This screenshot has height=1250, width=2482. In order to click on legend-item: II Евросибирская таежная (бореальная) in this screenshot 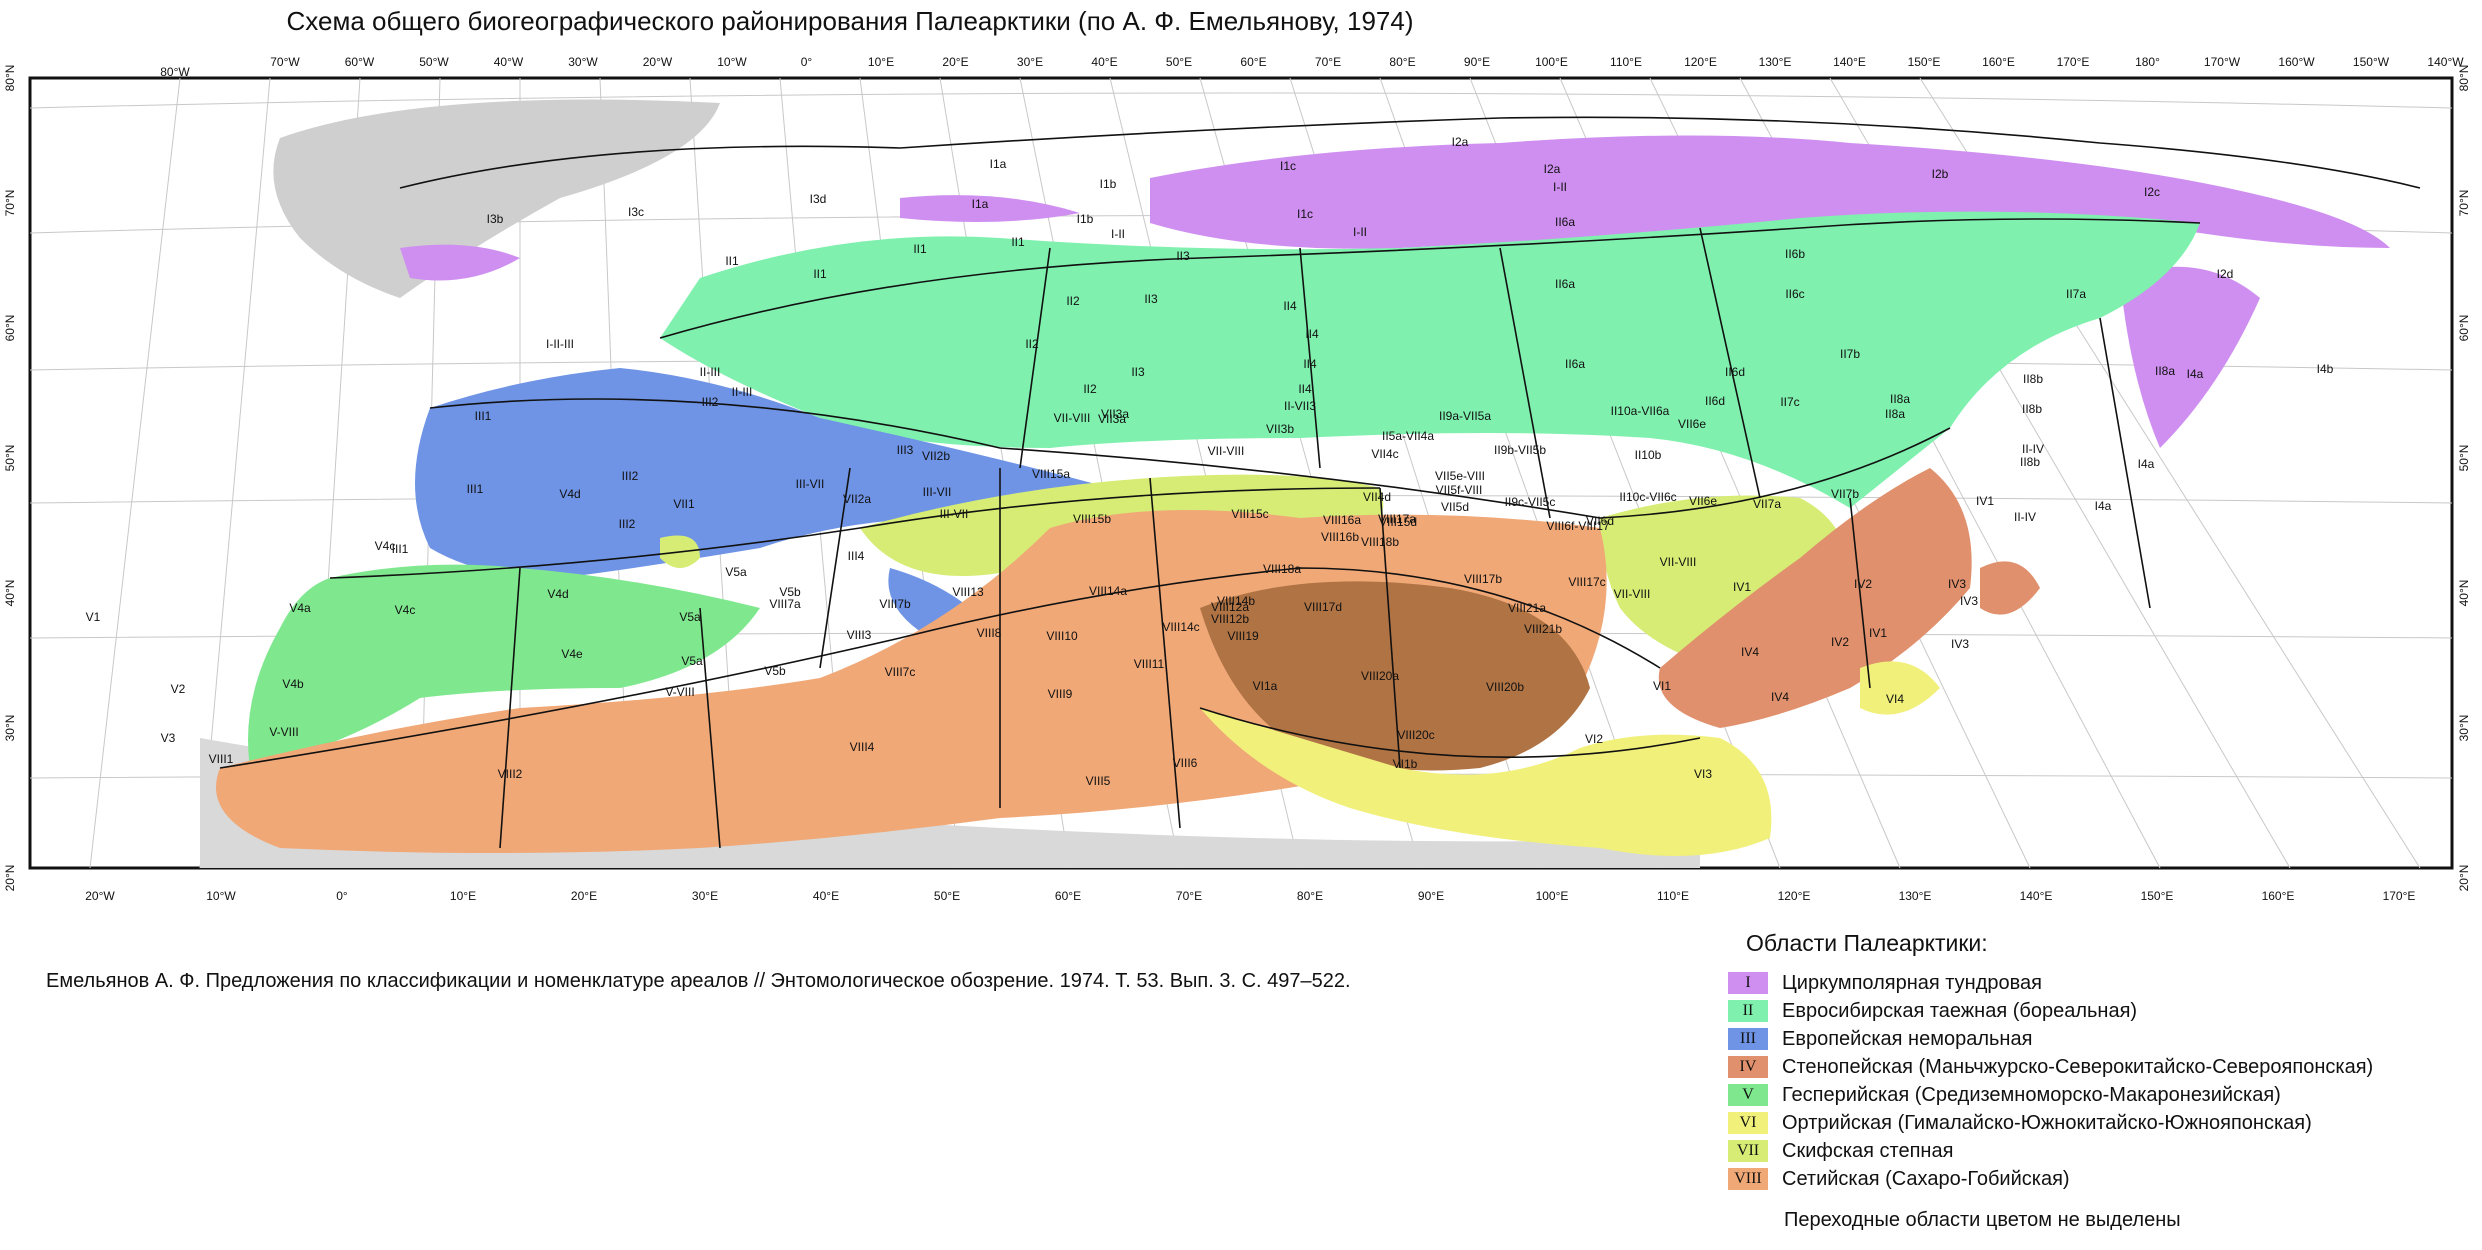, I will do `click(2088, 1011)`.